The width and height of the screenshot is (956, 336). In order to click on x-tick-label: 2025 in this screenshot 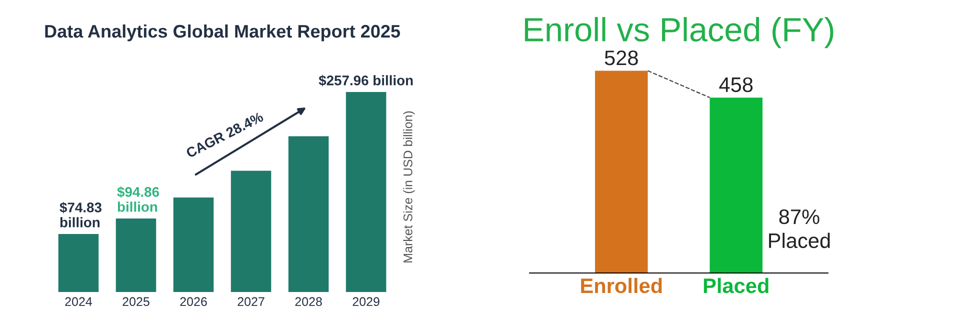, I will do `click(136, 301)`.